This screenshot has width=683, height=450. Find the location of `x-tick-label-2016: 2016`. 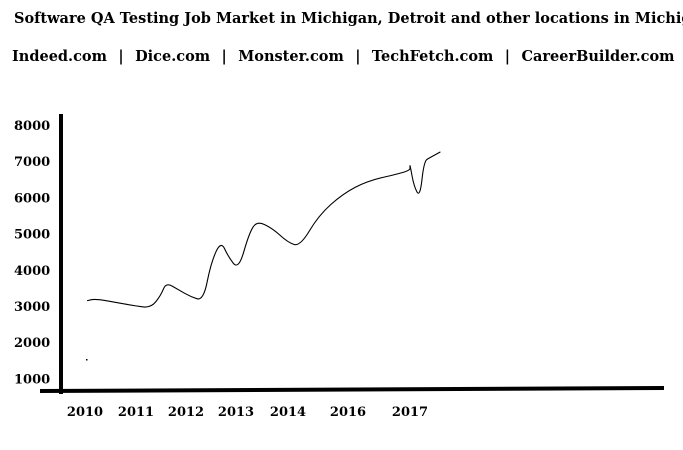

x-tick-label-2016: 2016 is located at coordinates (348, 412).